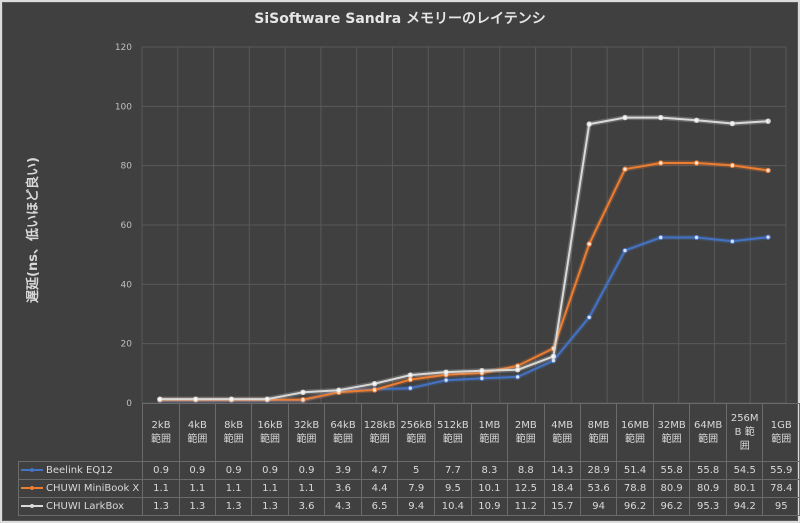  I want to click on table-cell: 8.8, so click(526, 470).